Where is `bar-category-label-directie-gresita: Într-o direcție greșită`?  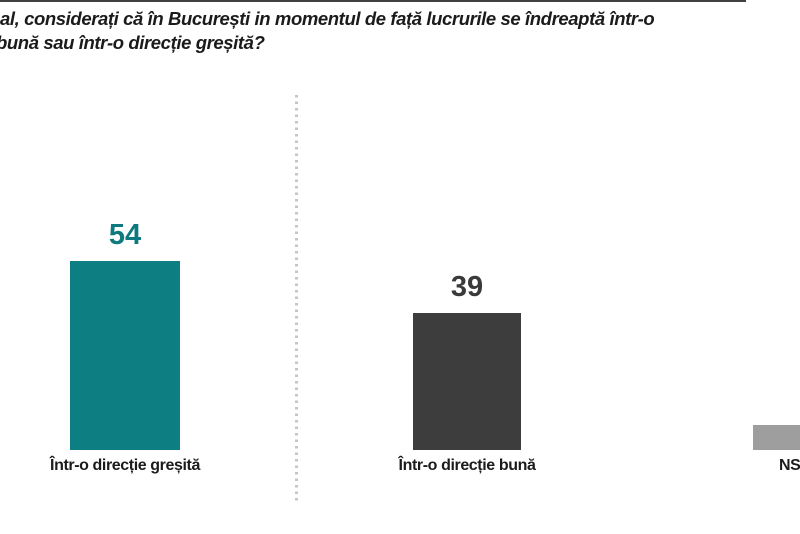
bar-category-label-directie-gresita: Într-o direcție greșită is located at coordinates (125, 465).